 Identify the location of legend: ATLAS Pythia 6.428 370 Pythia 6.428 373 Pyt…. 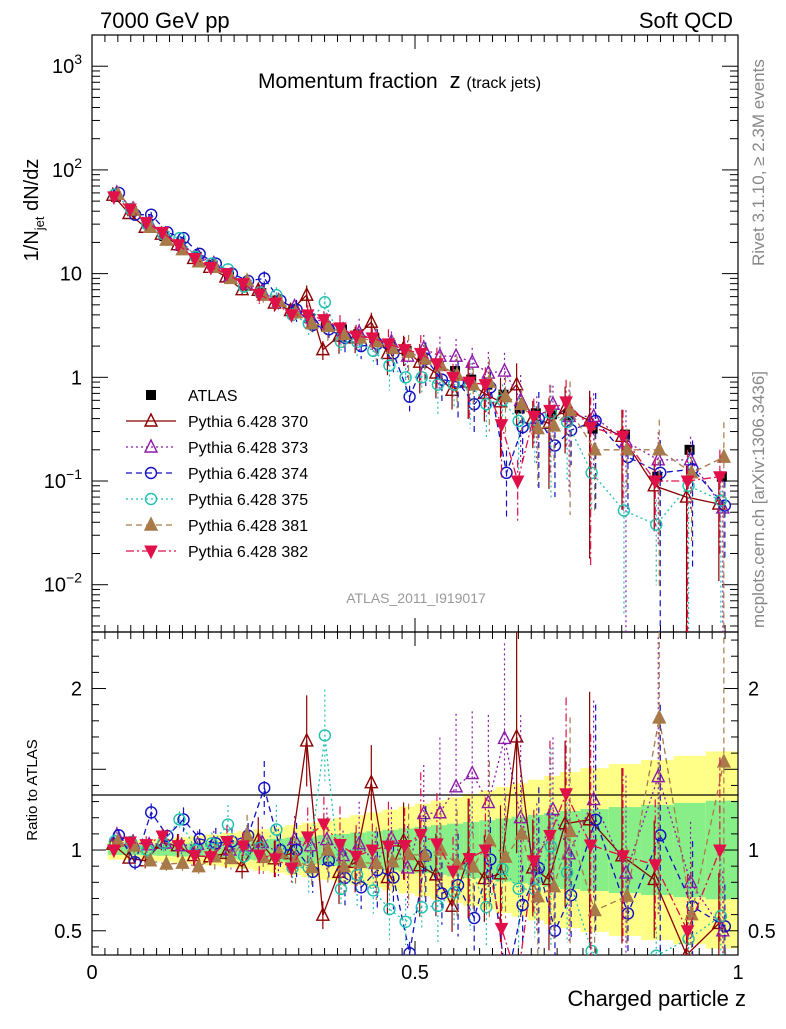
(217, 474).